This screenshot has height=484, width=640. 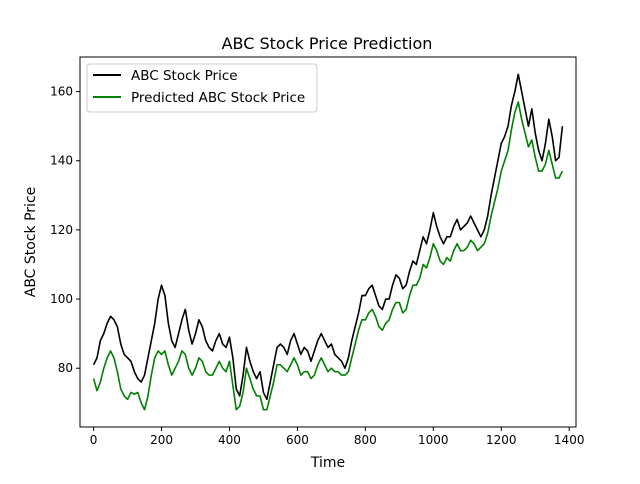 What do you see at coordinates (327, 463) in the screenshot?
I see `x-axis-label: Time` at bounding box center [327, 463].